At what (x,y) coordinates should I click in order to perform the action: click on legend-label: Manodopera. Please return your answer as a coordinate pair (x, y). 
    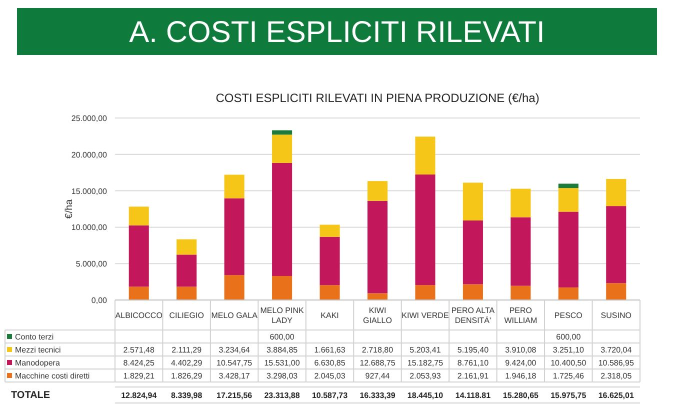
    Looking at the image, I should click on (37, 363).